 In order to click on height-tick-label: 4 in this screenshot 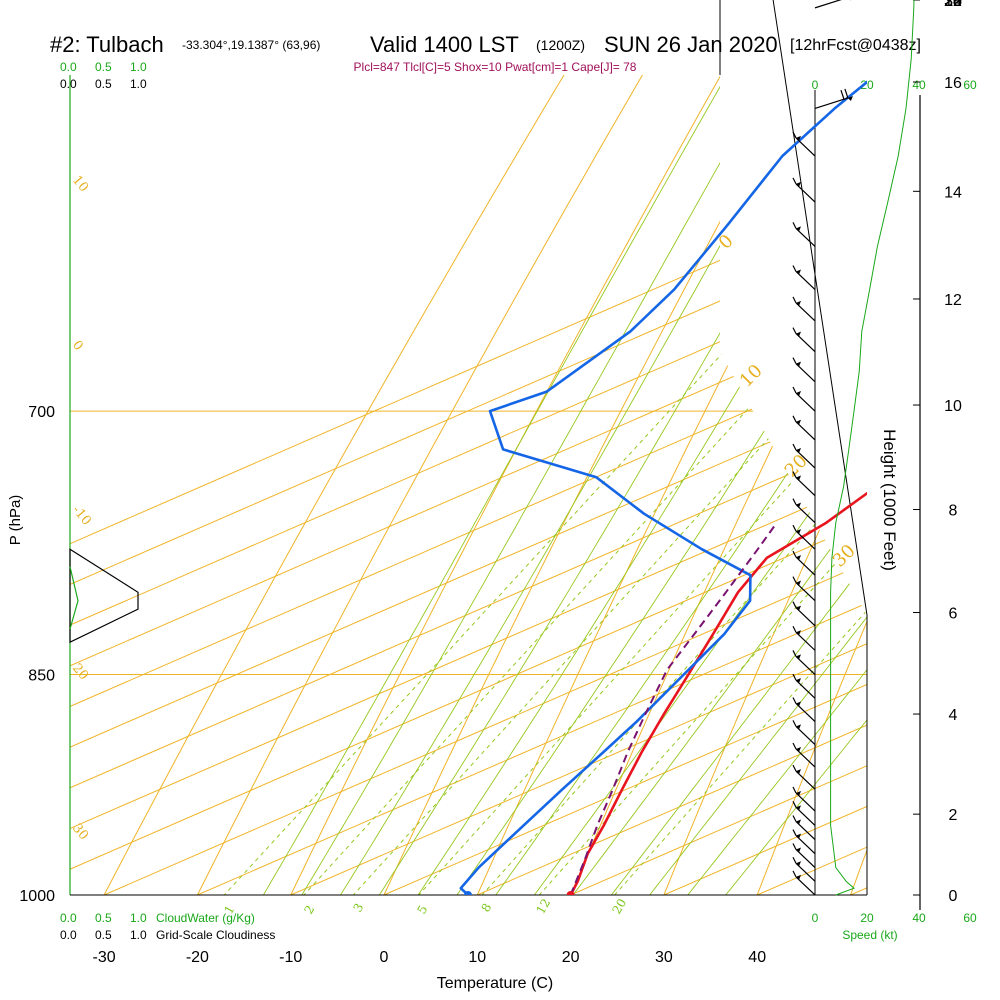, I will do `click(953, 715)`.